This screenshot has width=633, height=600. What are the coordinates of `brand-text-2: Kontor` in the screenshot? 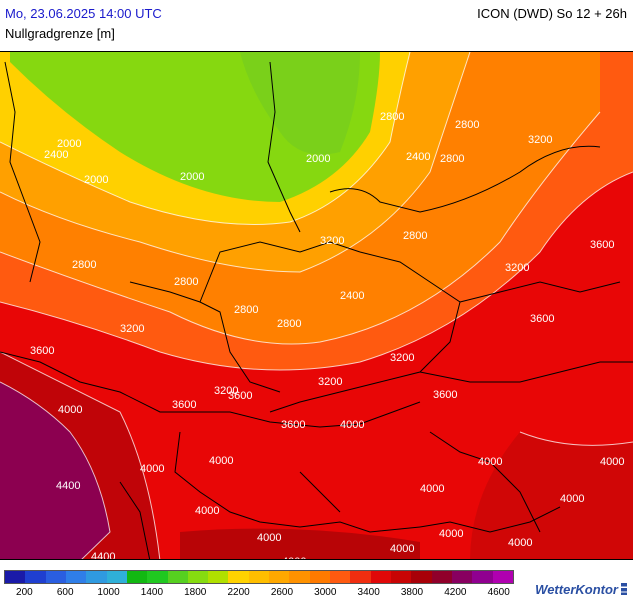 It's located at (596, 589).